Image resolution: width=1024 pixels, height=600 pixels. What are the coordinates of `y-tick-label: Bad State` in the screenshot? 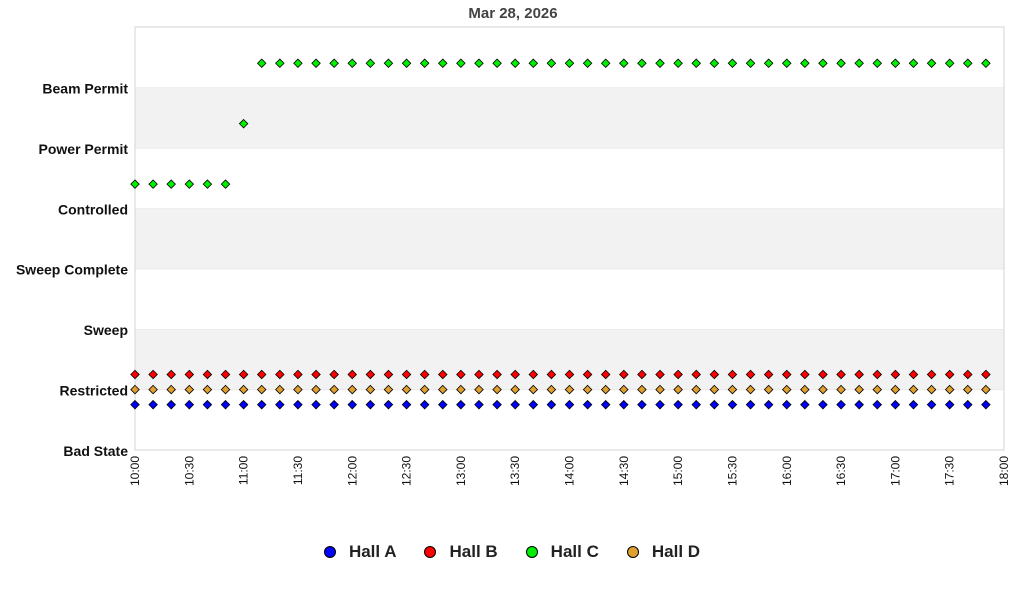 It's located at (95, 451).